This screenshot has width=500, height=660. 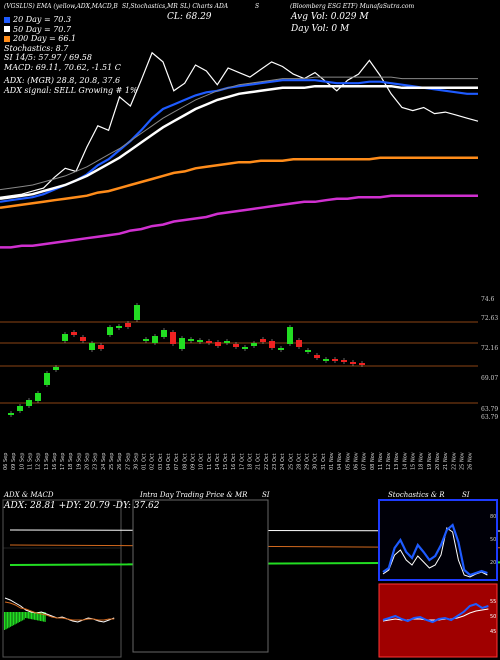 What do you see at coordinates (136, 461) in the screenshot?
I see `date-tick: 30 Sep` at bounding box center [136, 461].